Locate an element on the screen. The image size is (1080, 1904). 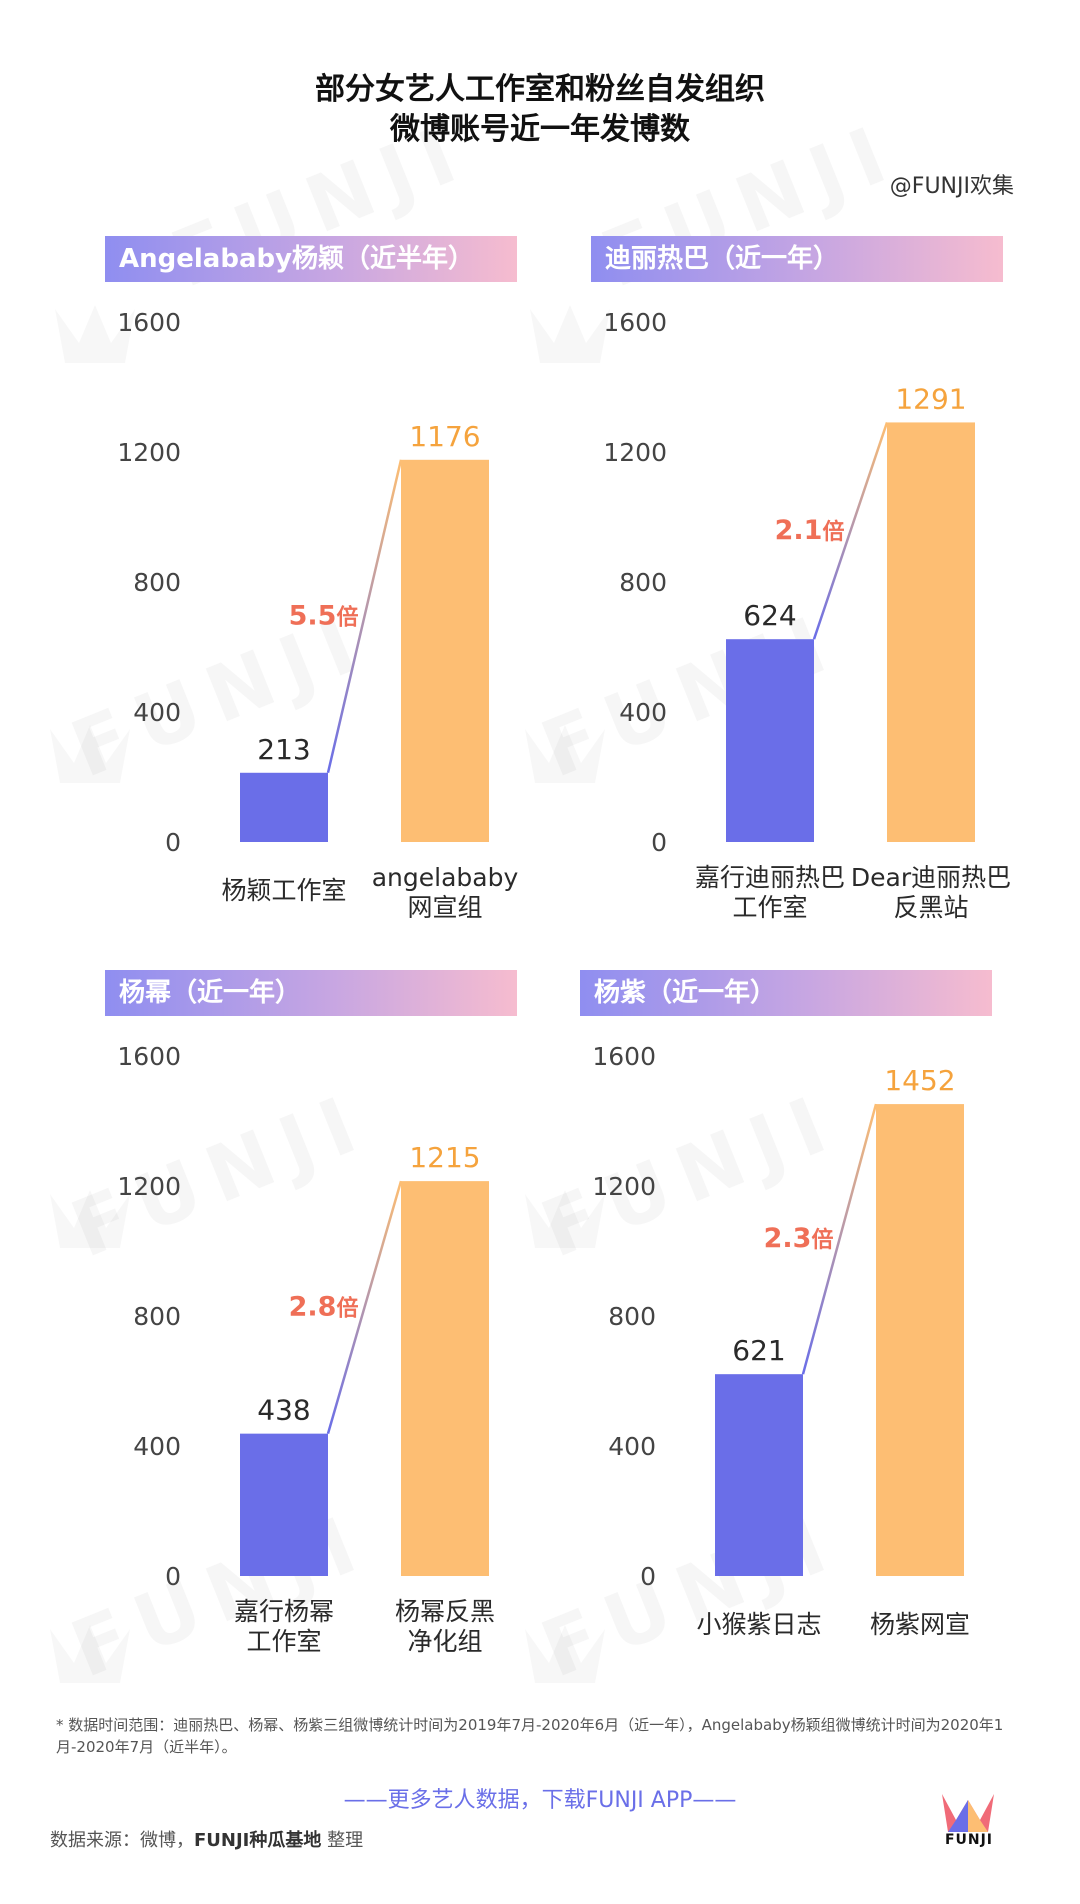
x-category-line: 净化组 is located at coordinates (444, 1641).